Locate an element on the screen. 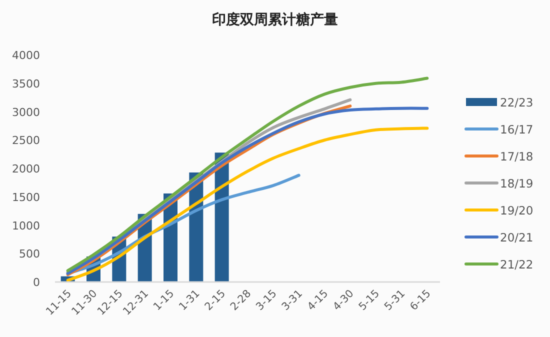 This screenshot has height=337, width=550. legend-label: 18/19 is located at coordinates (517, 183).